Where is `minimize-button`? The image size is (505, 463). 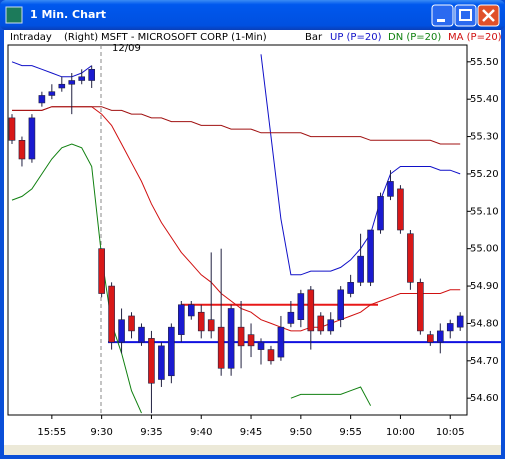 minimize-button is located at coordinates (442, 15).